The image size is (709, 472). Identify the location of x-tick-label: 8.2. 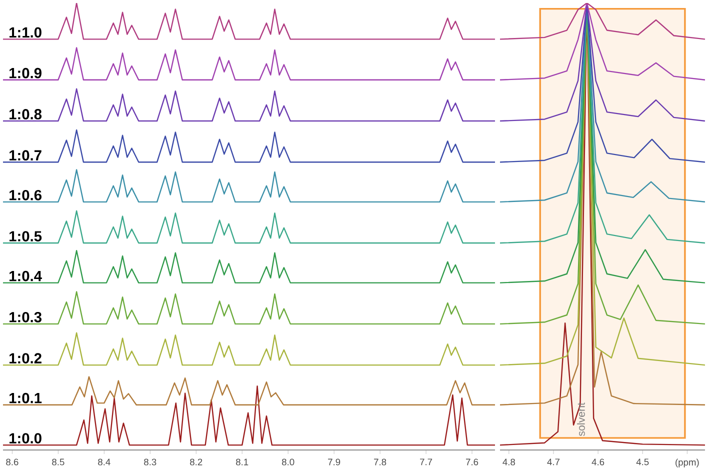
(196, 462).